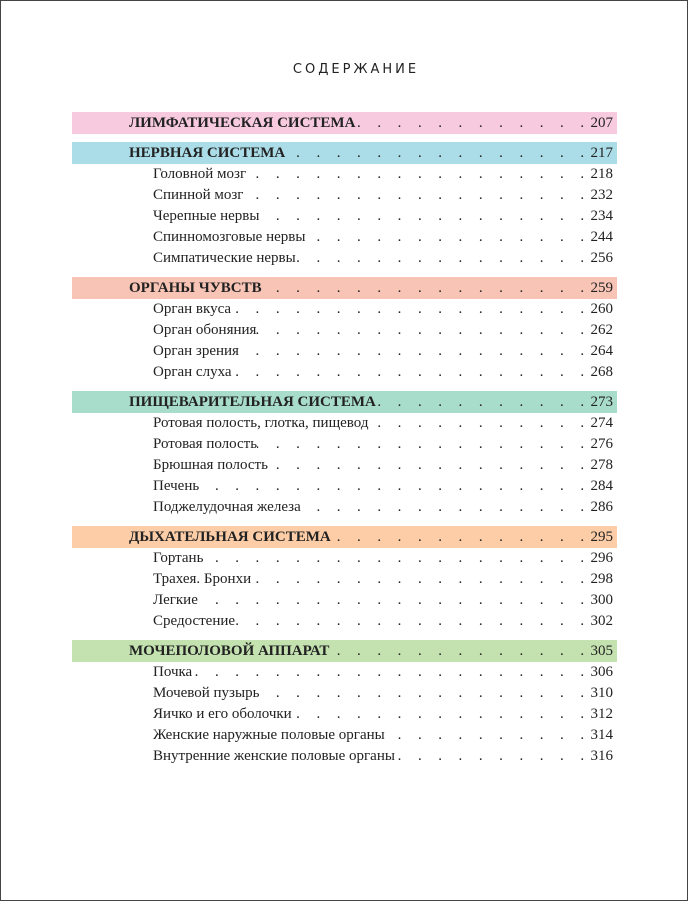  What do you see at coordinates (602, 195) in the screenshot?
I see `page-number: 232` at bounding box center [602, 195].